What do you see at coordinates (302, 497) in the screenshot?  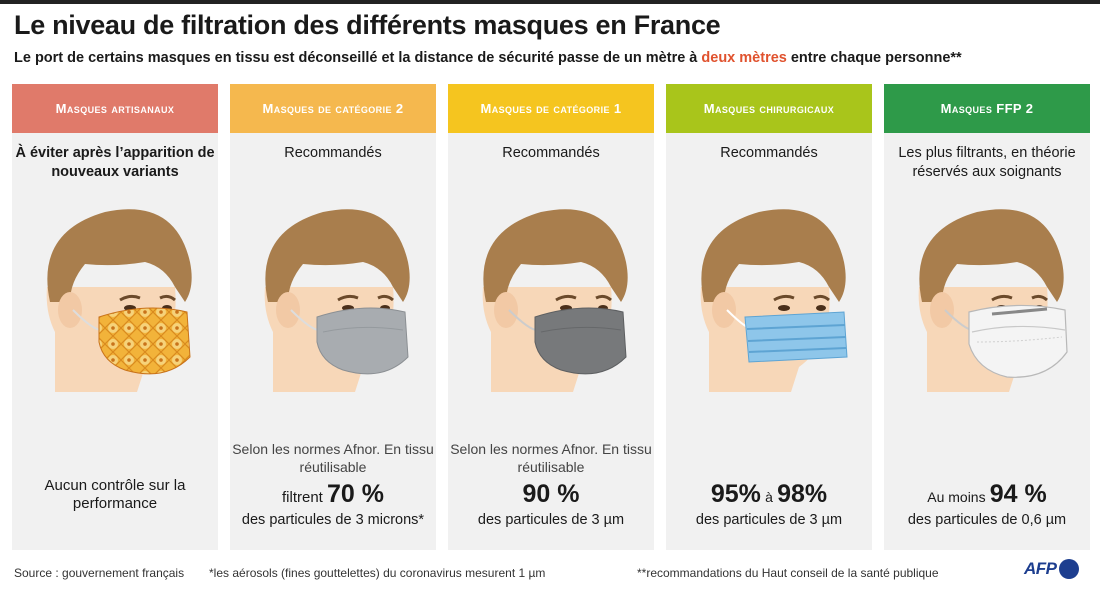 I see `stat-prefix: filtrent` at bounding box center [302, 497].